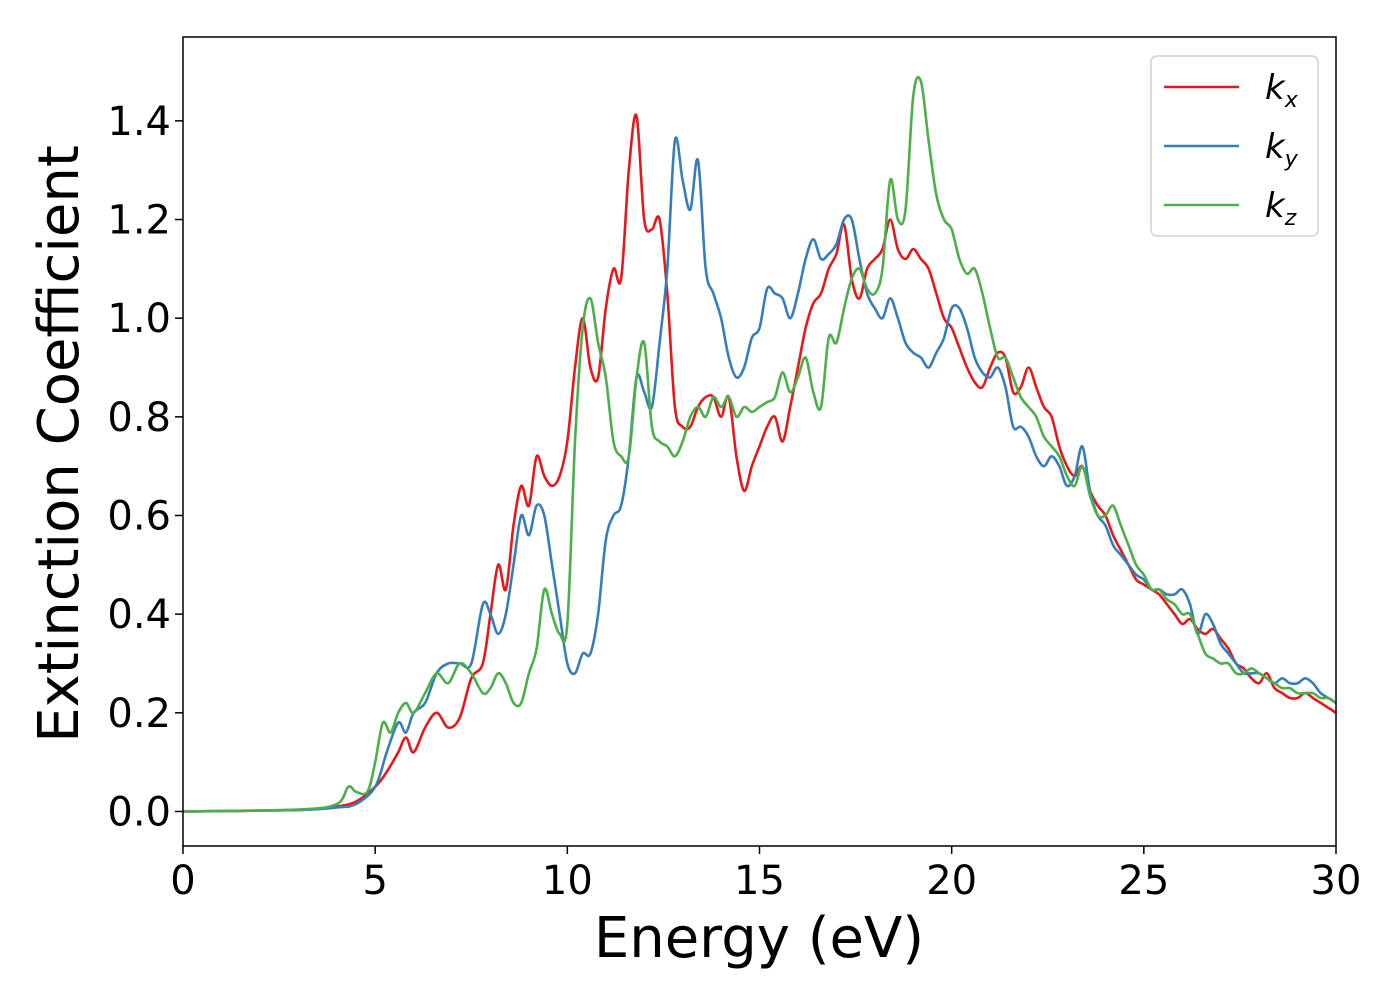 Image resolution: width=1400 pixels, height=1000 pixels. I want to click on x-tick-label: 0, so click(182, 881).